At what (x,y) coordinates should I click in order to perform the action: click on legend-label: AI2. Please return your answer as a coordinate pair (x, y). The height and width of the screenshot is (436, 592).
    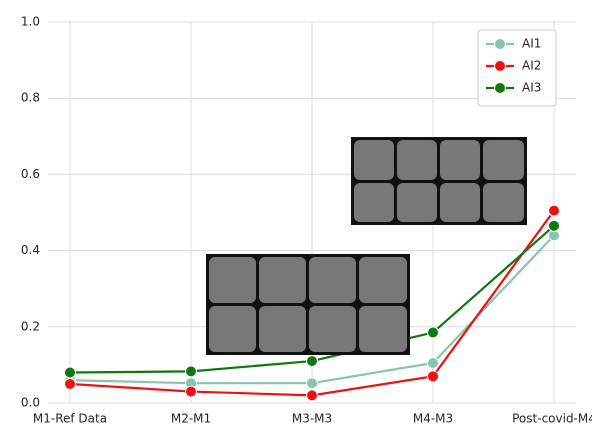
    Looking at the image, I should click on (531, 66).